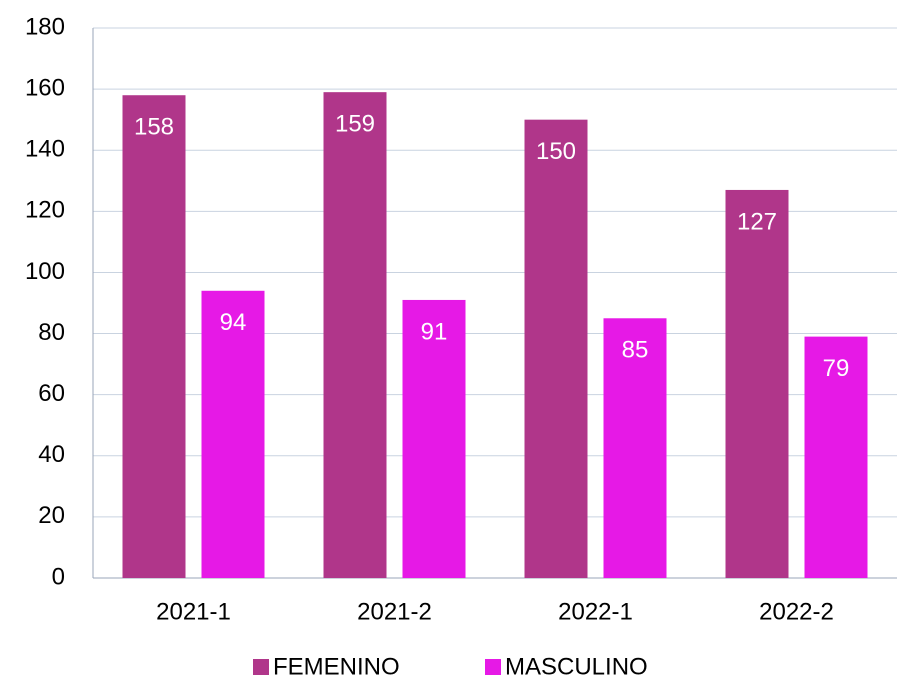 The height and width of the screenshot is (689, 897). What do you see at coordinates (336, 666) in the screenshot?
I see `legend-label: FEMENINO` at bounding box center [336, 666].